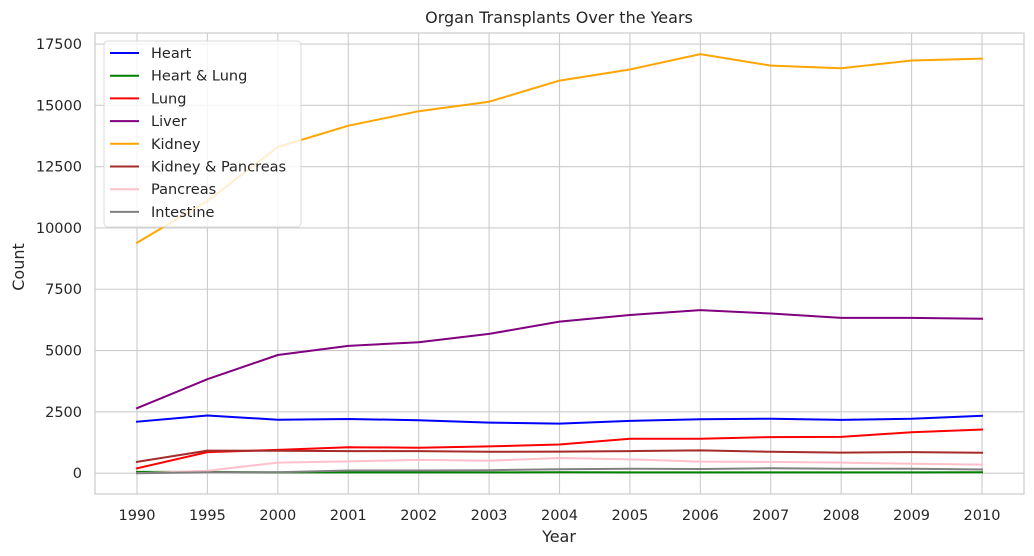 The image size is (1034, 556). I want to click on legend-box, so click(202, 134).